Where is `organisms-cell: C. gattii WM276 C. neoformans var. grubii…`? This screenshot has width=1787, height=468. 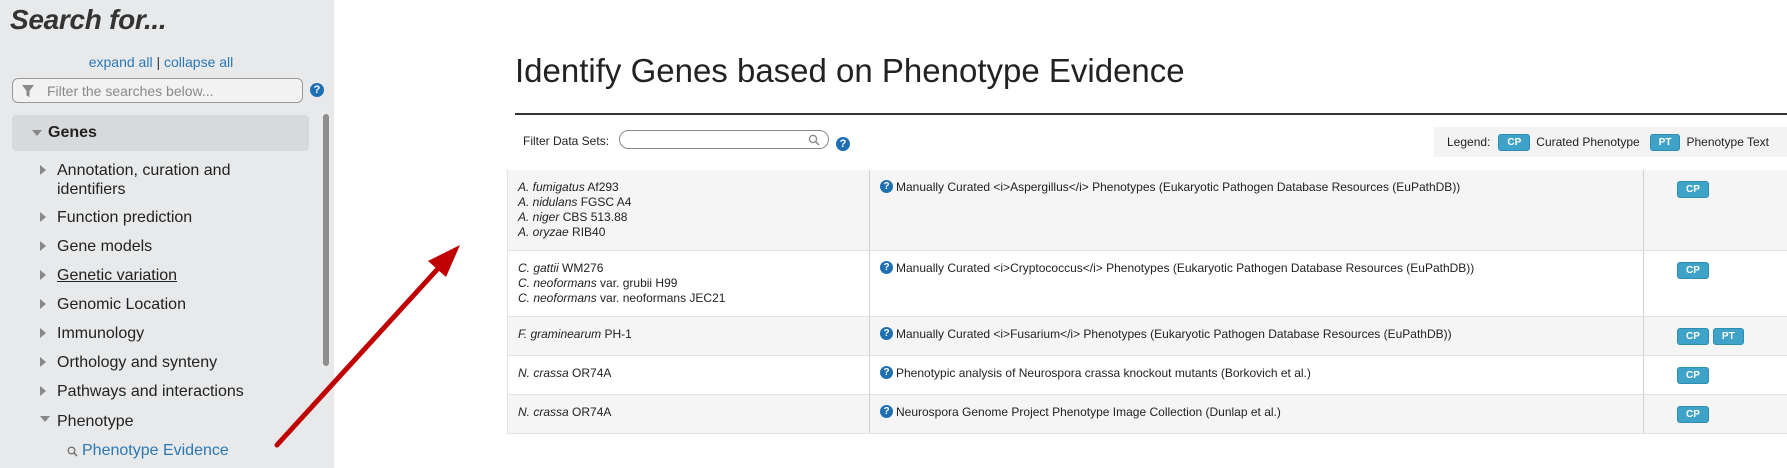
organisms-cell: C. gattii WM276 C. neoformans var. grubii… is located at coordinates (688, 283).